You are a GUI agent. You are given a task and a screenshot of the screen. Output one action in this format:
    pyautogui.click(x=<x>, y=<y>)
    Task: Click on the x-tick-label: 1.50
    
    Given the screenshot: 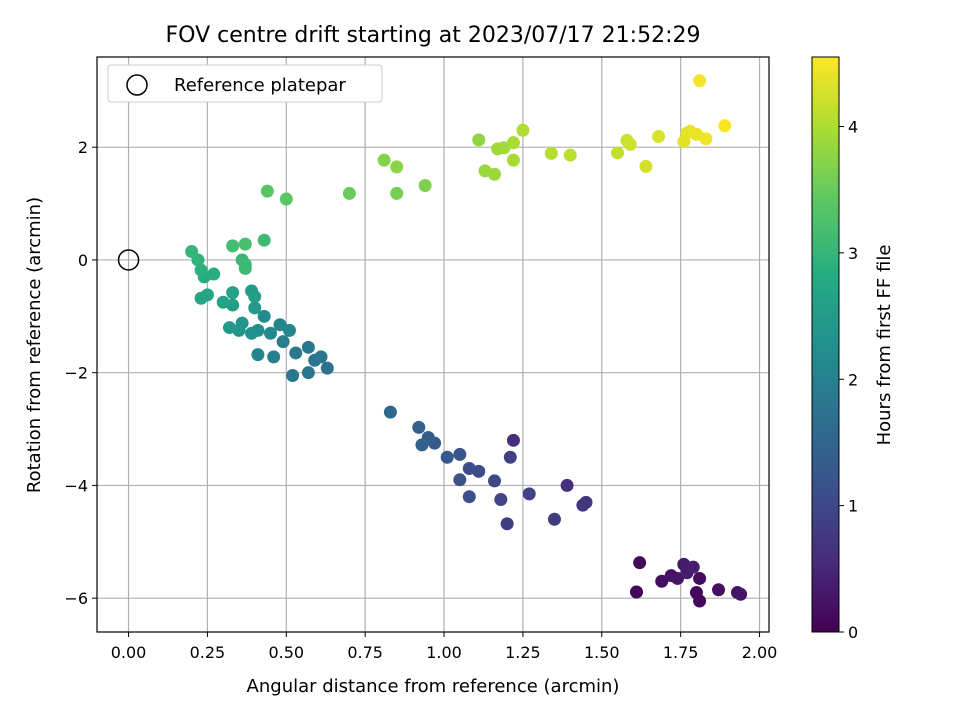 What is the action you would take?
    pyautogui.click(x=602, y=652)
    